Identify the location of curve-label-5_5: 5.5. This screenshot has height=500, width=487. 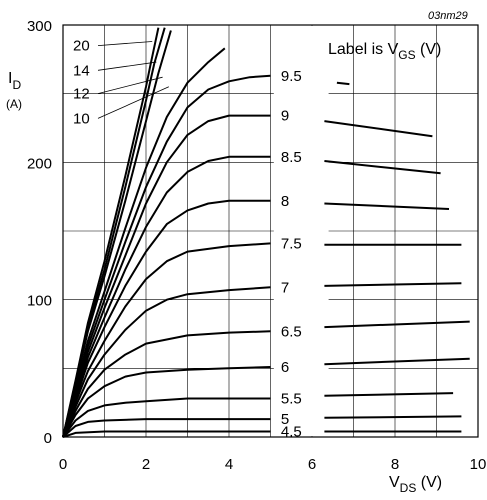
(291, 399).